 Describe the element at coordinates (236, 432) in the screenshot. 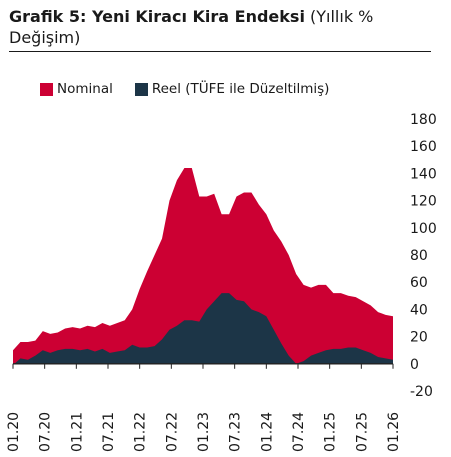

I see `x-tick-label: 07.23` at that location.